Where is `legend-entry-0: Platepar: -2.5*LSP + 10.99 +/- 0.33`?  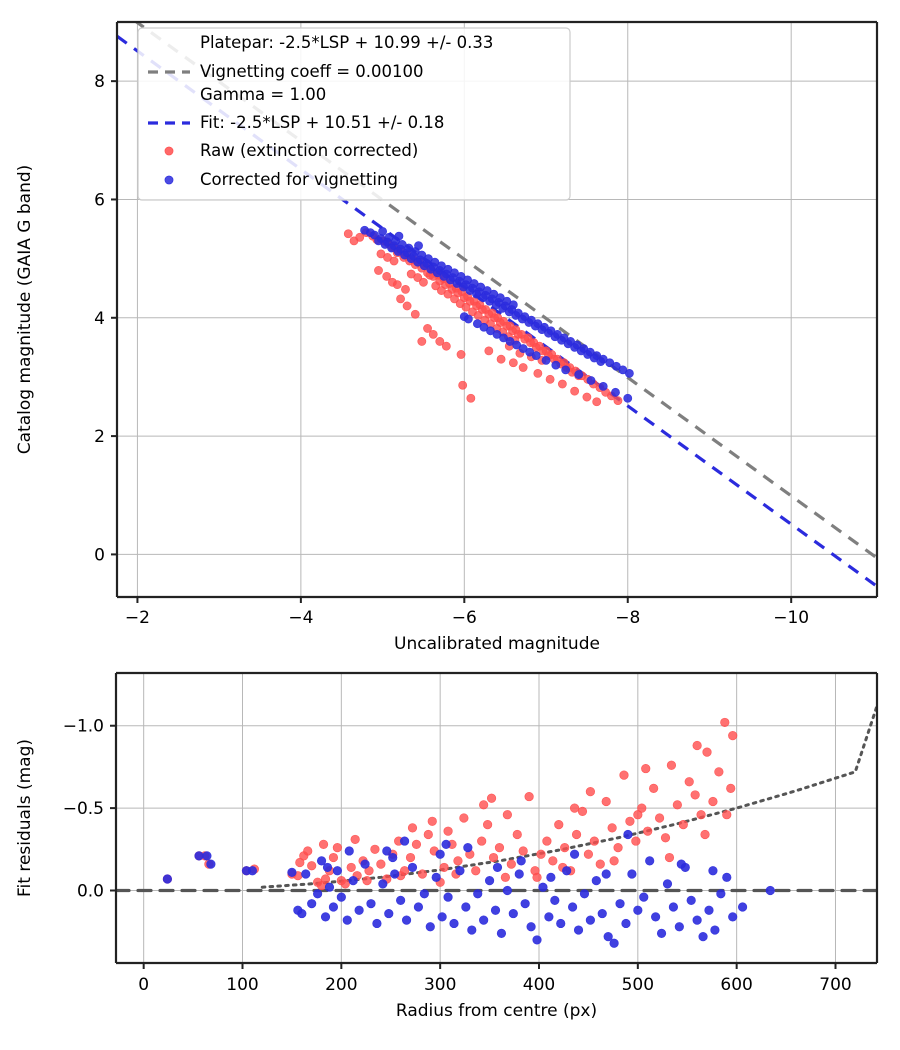
legend-entry-0: Platepar: -2.5*LSP + 10.99 +/- 0.33 is located at coordinates (346, 42).